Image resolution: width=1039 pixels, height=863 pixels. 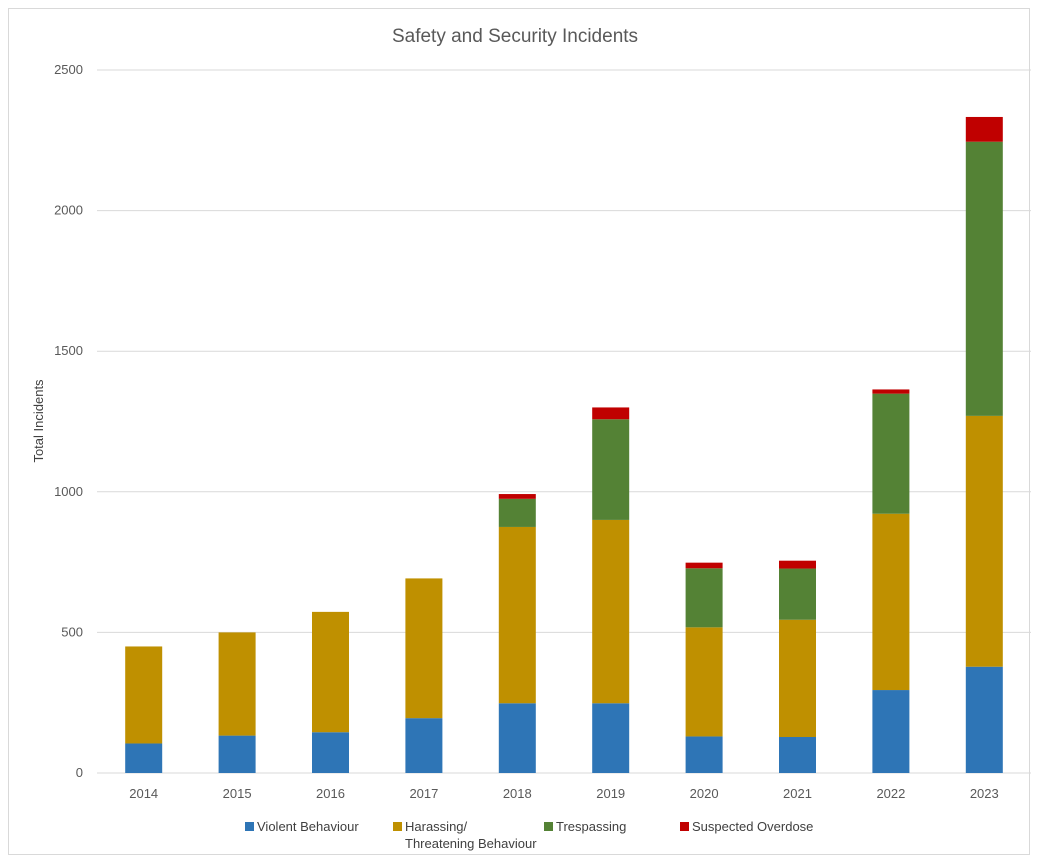 I want to click on legend-label: Harassing/, so click(x=436, y=826).